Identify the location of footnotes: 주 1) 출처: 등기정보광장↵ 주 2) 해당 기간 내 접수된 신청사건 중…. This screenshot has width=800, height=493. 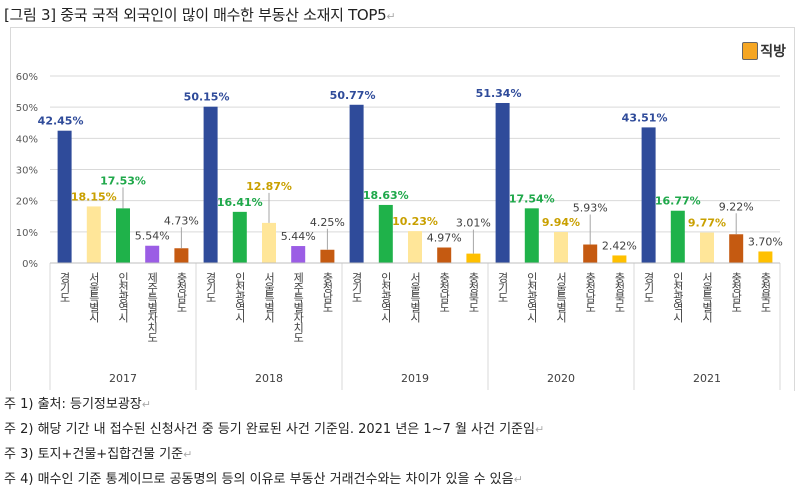
(274, 442).